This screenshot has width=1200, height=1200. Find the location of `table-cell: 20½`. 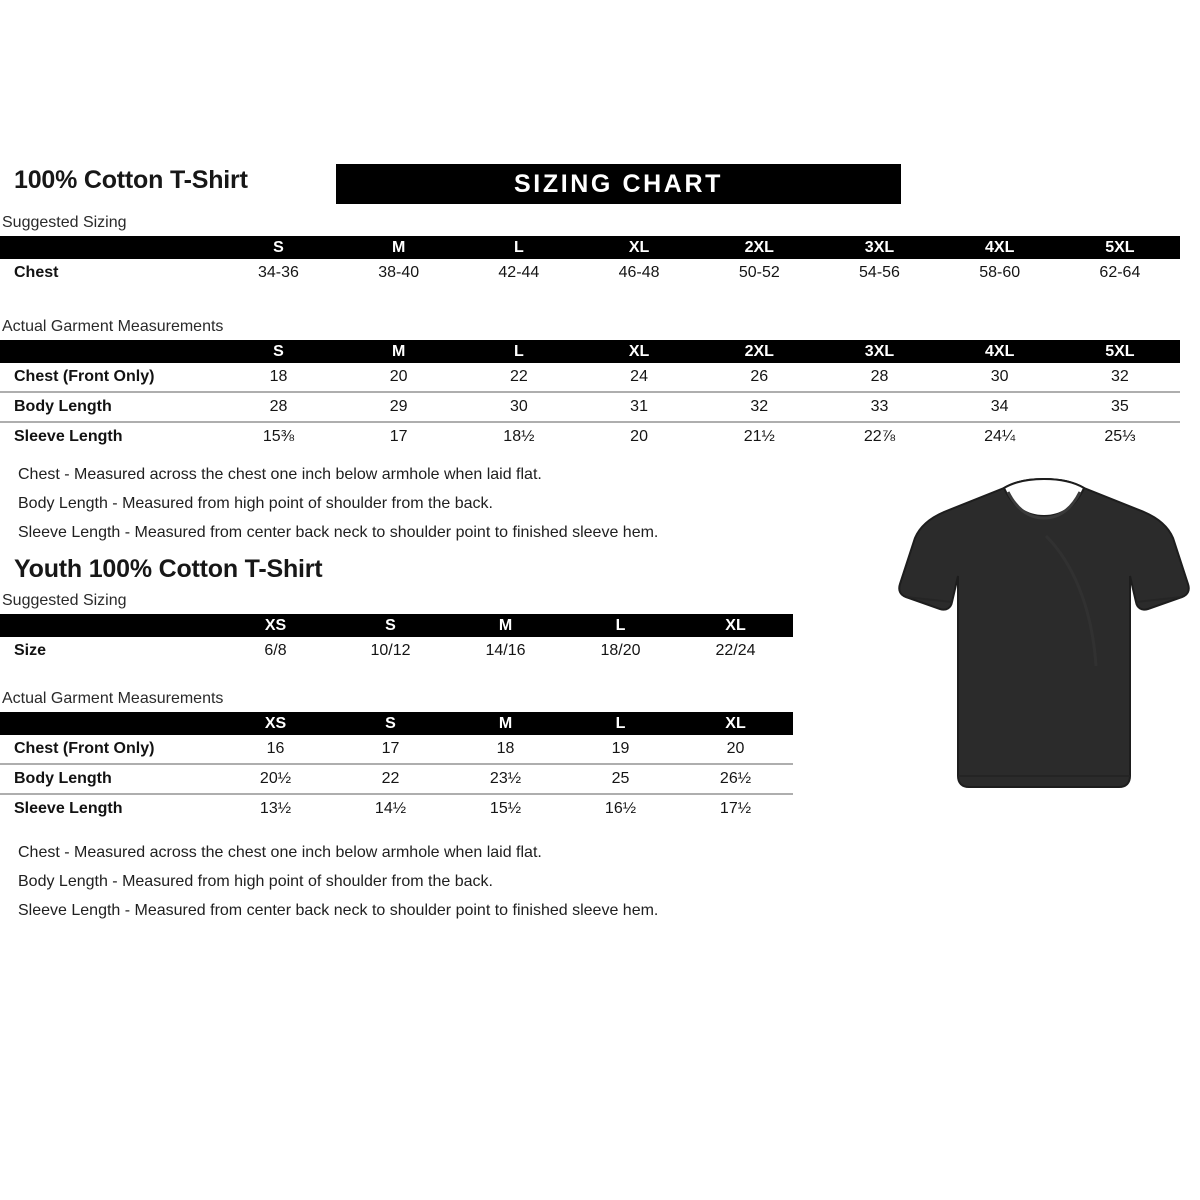

table-cell: 20½ is located at coordinates (275, 778).